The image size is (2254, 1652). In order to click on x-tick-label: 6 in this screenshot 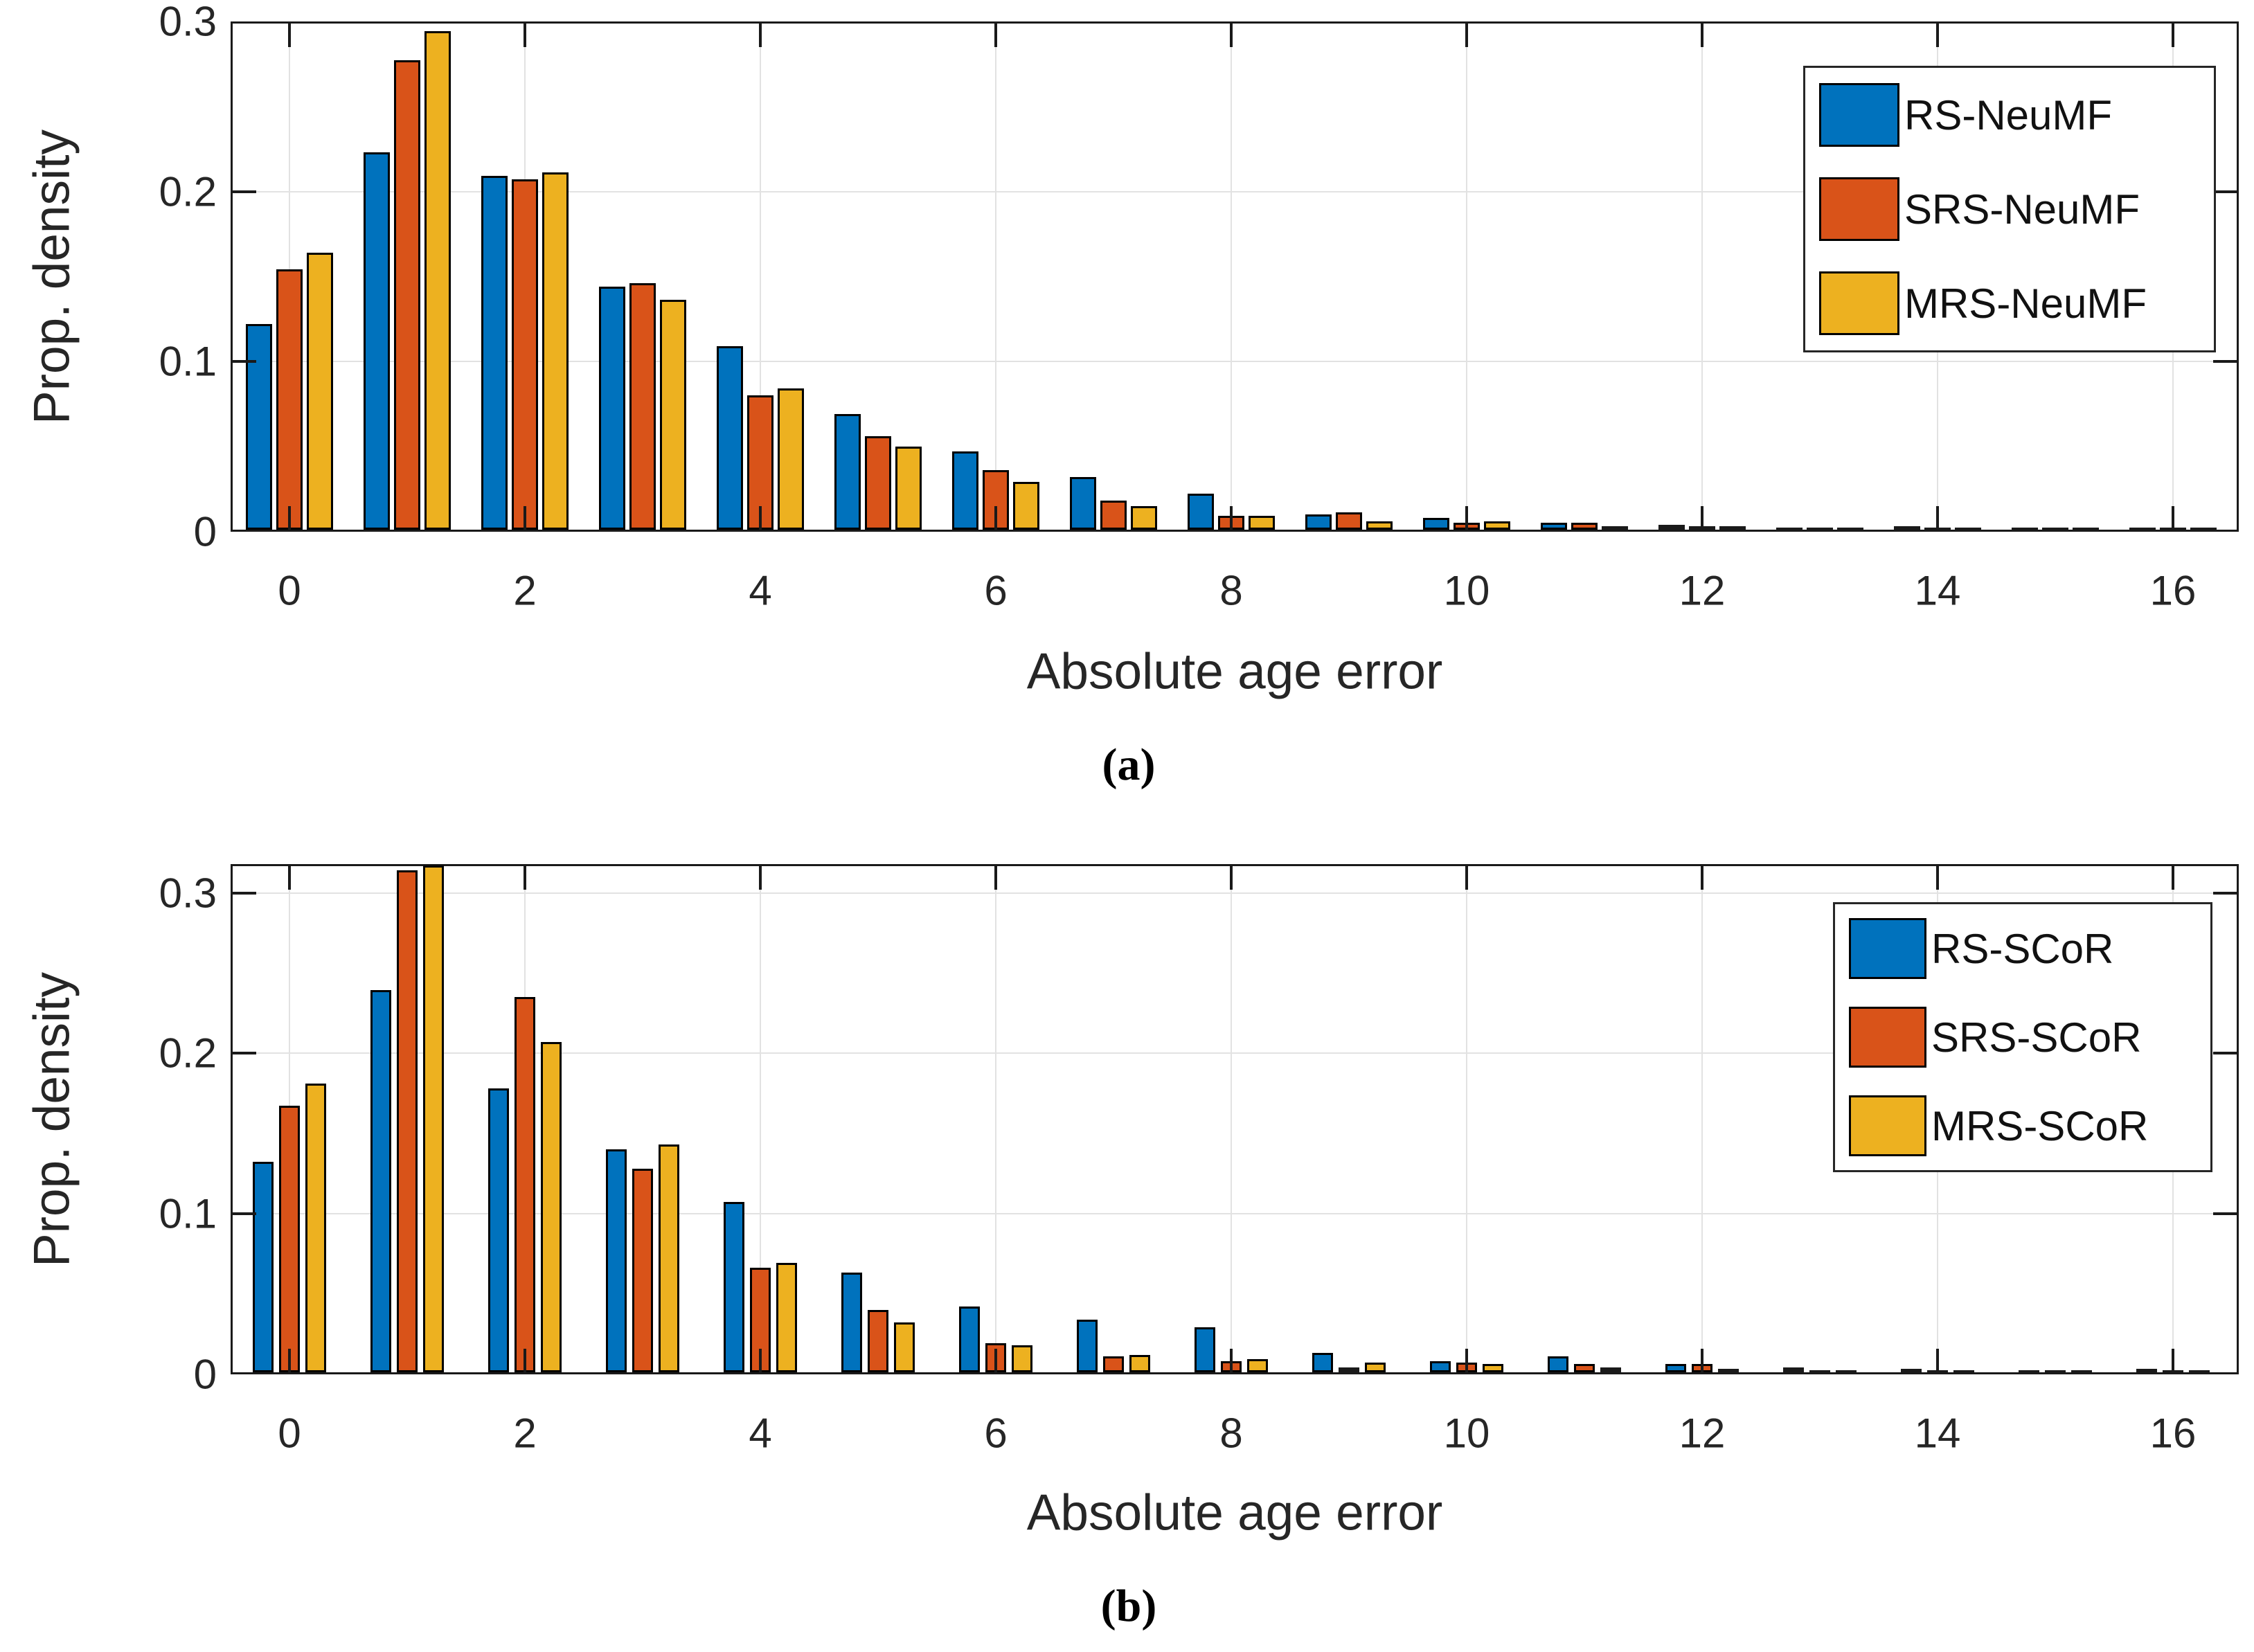, I will do `click(996, 591)`.